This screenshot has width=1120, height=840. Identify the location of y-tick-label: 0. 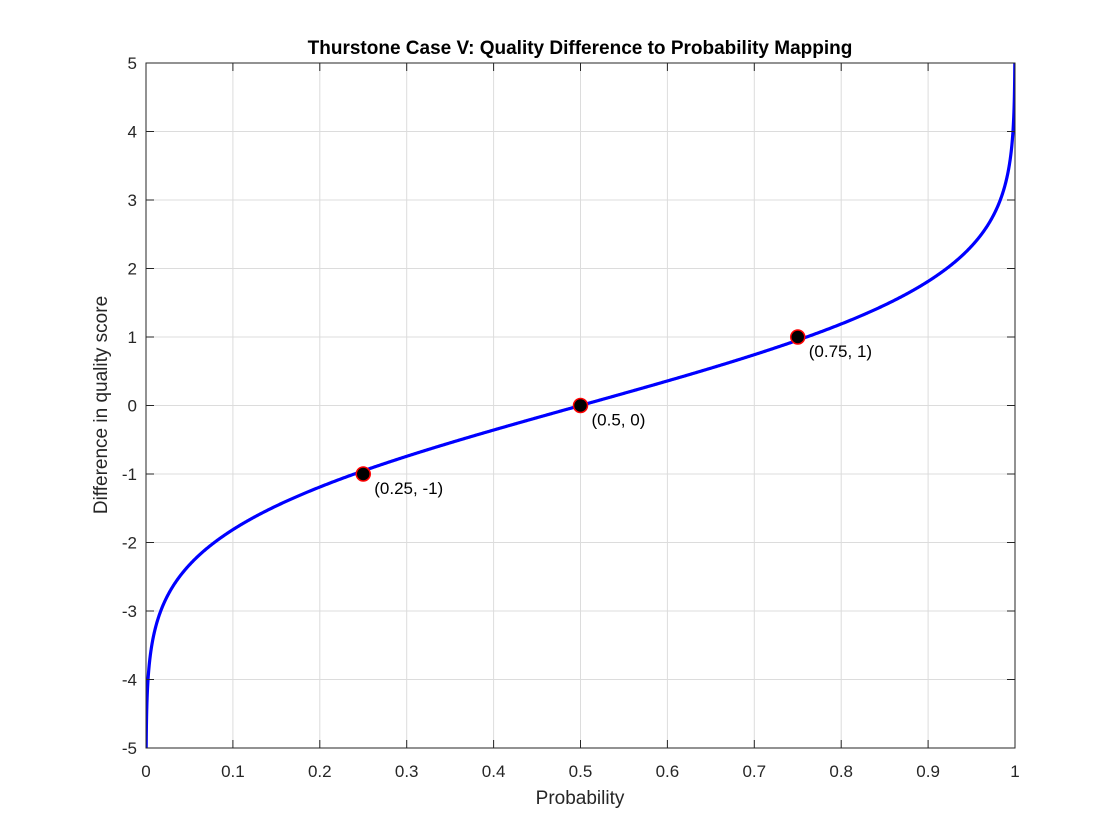
(132, 406).